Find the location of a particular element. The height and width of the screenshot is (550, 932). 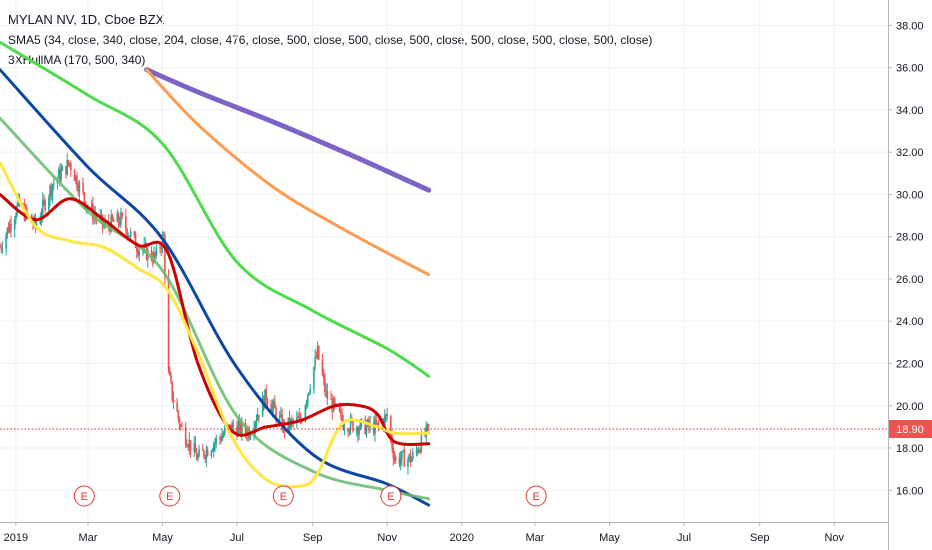

x-tick-label: Jul is located at coordinates (684, 538).